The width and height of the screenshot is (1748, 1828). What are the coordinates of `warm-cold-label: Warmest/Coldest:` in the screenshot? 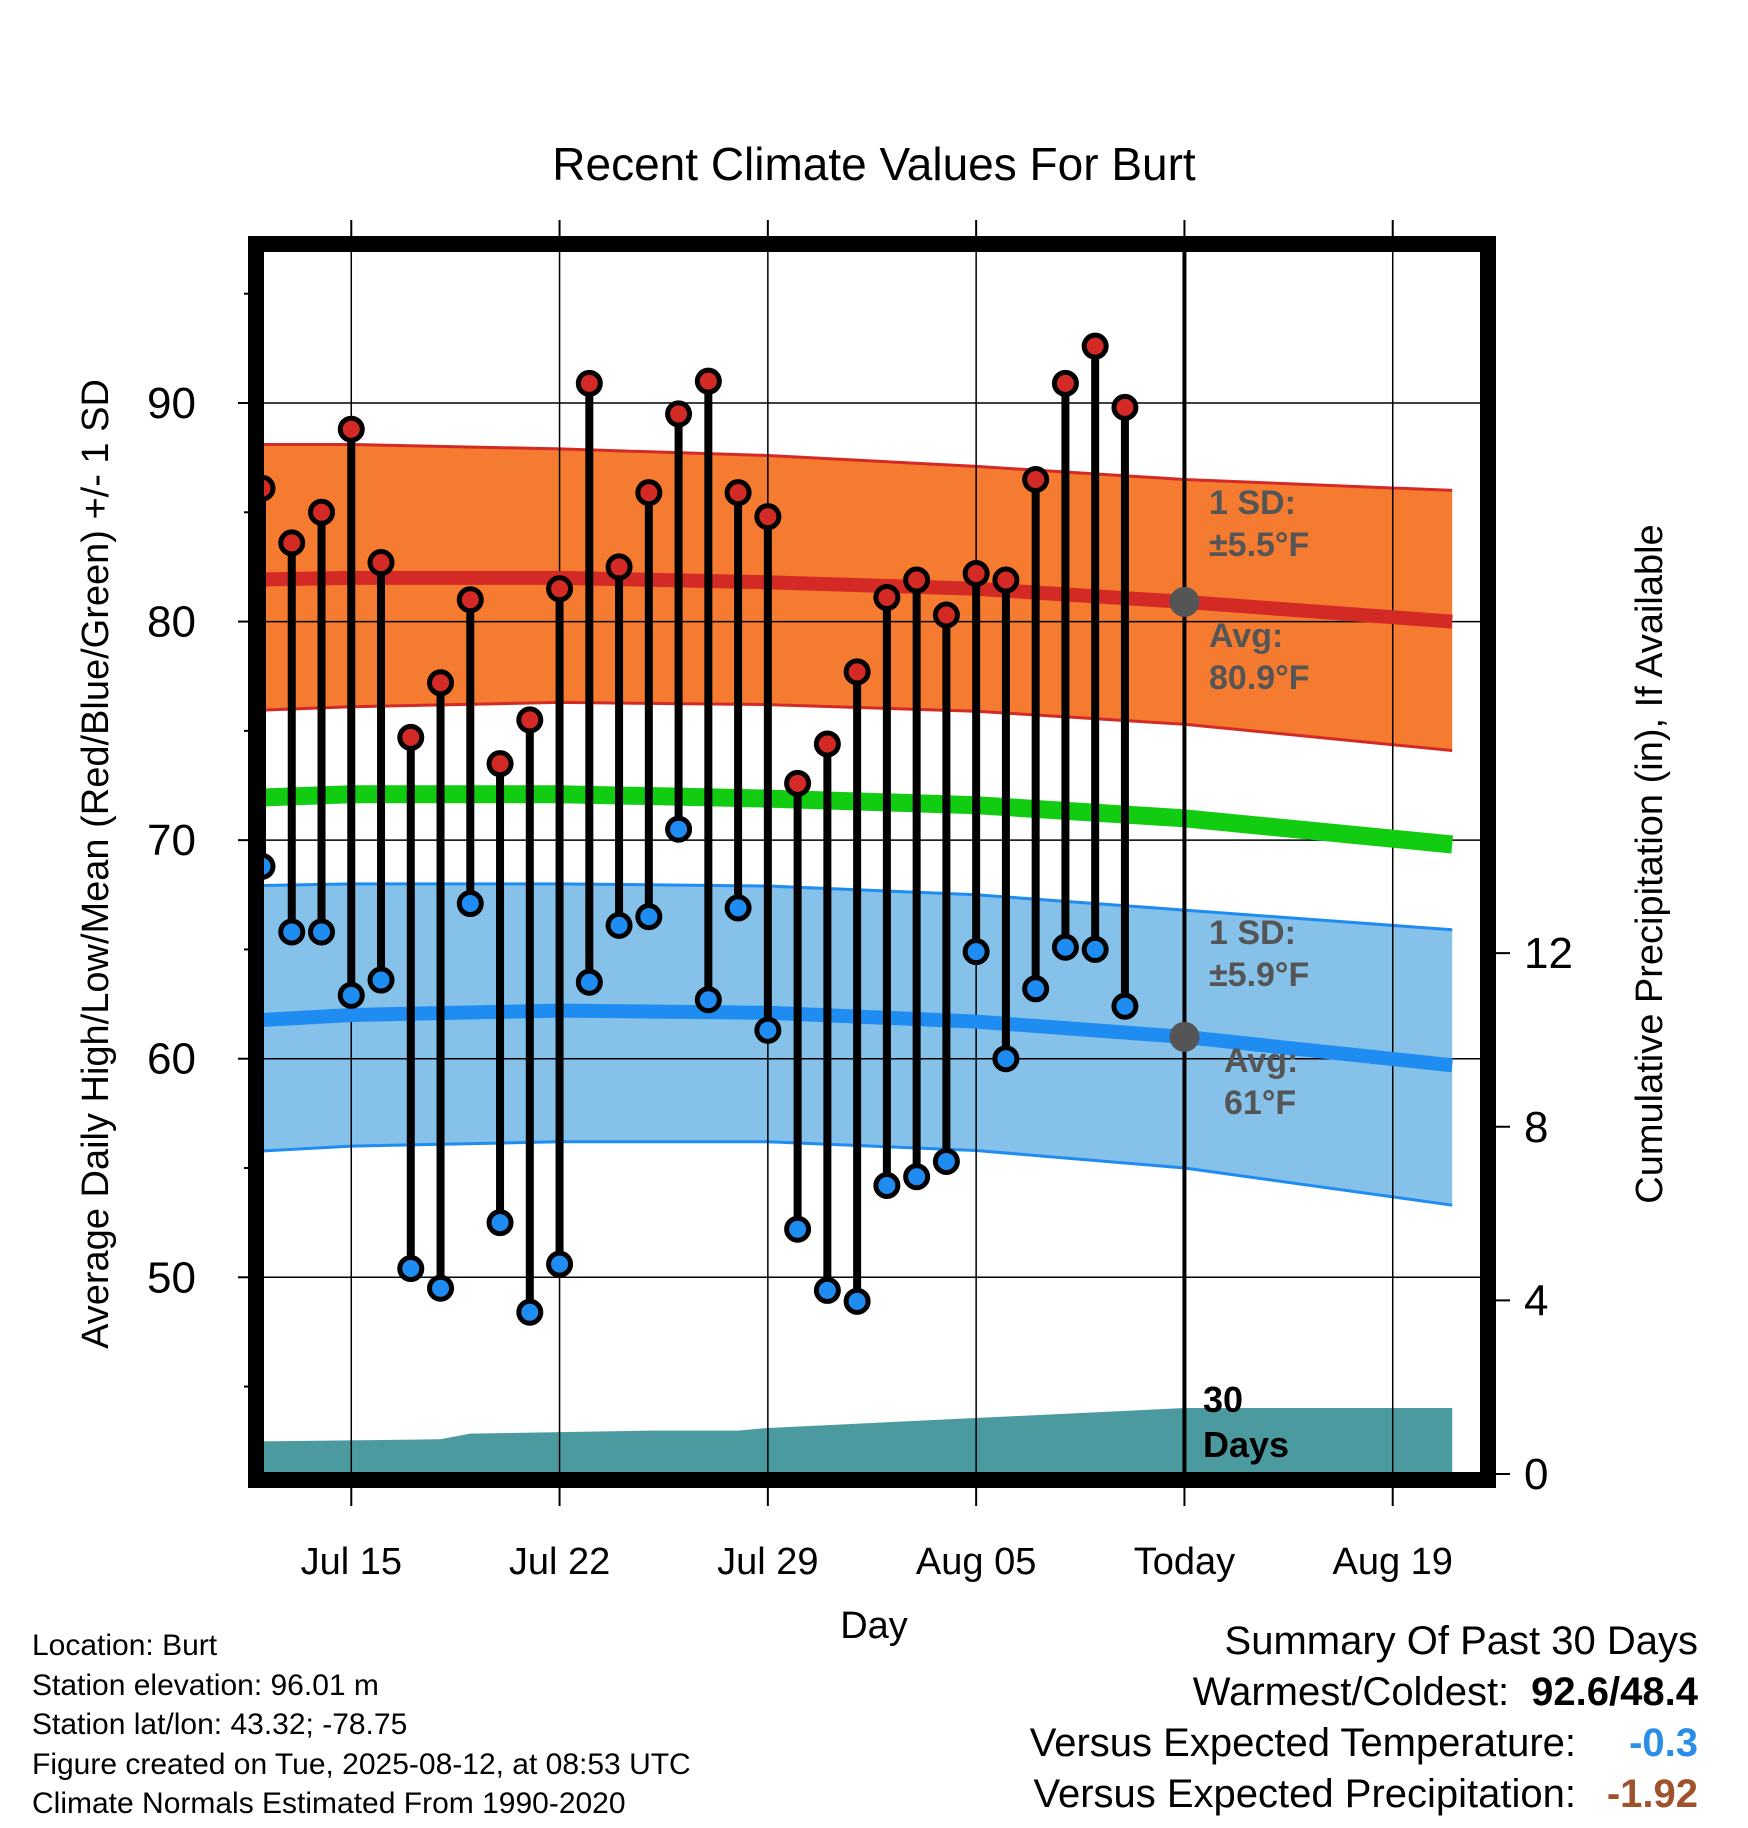 It's located at (1351, 1692).